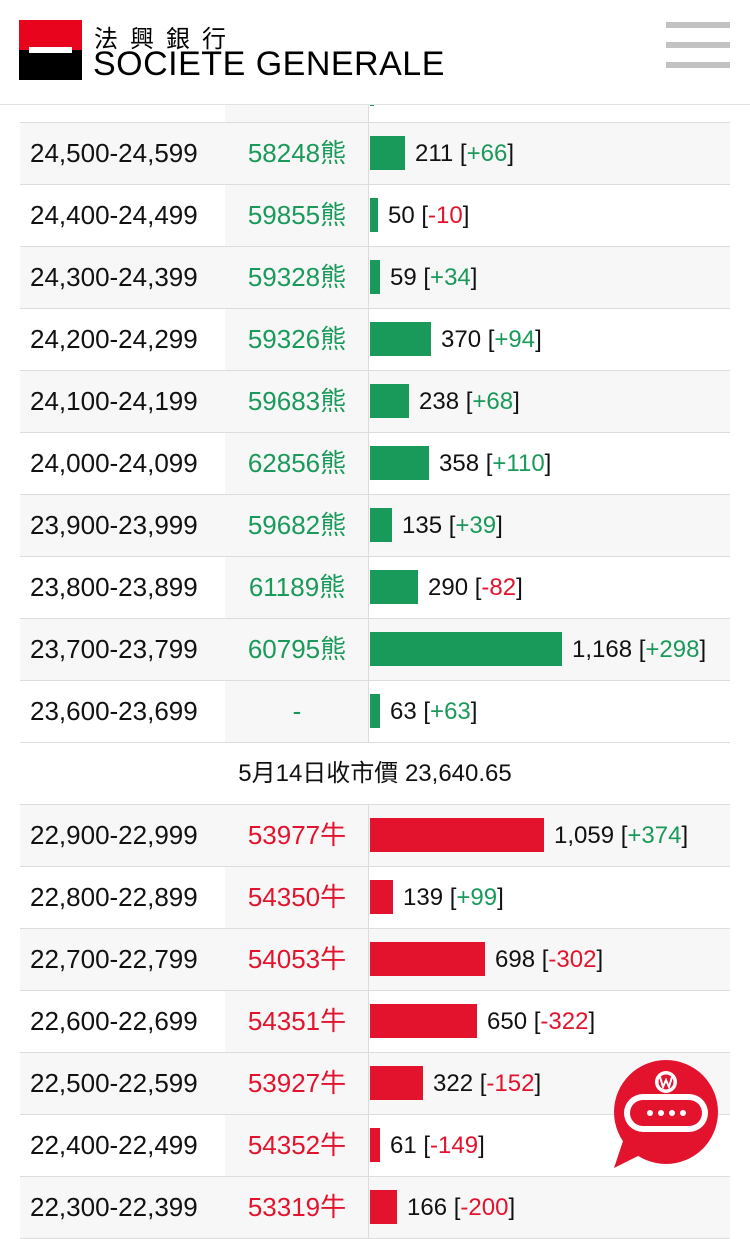  What do you see at coordinates (297, 835) in the screenshot?
I see `bull-code-link: 53977牛` at bounding box center [297, 835].